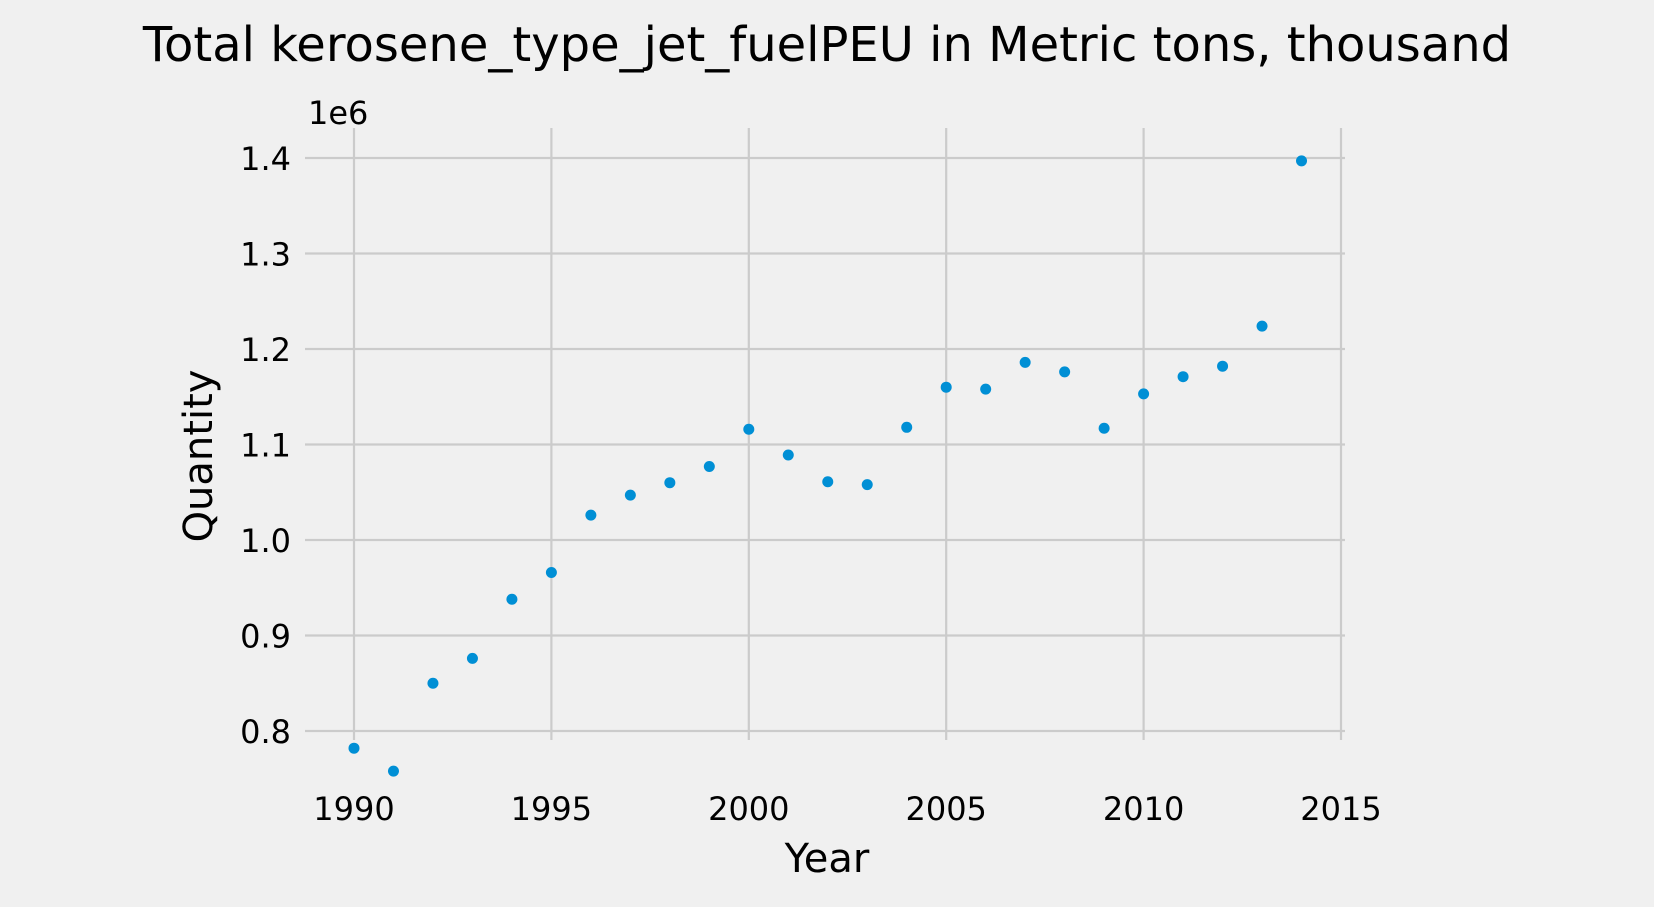 Image resolution: width=1654 pixels, height=907 pixels. What do you see at coordinates (265, 732) in the screenshot?
I see `y-tick-label: 0.8` at bounding box center [265, 732].